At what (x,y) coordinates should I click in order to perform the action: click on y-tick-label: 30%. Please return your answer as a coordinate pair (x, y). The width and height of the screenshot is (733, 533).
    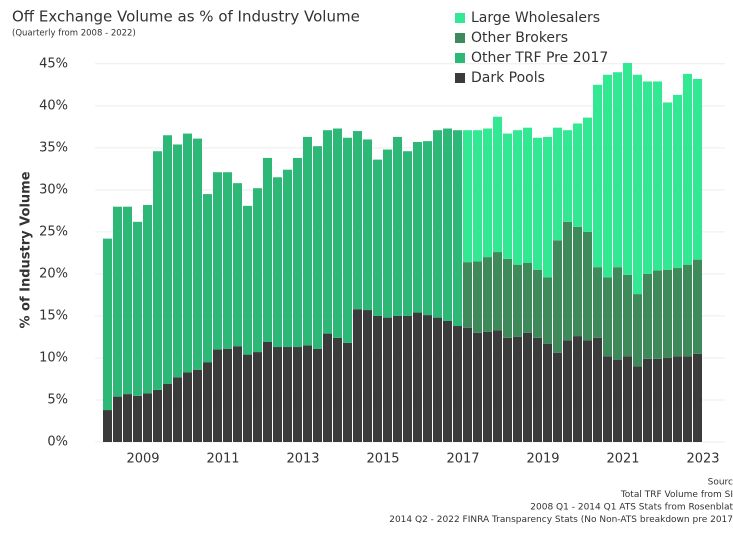
    Looking at the image, I should click on (53, 189).